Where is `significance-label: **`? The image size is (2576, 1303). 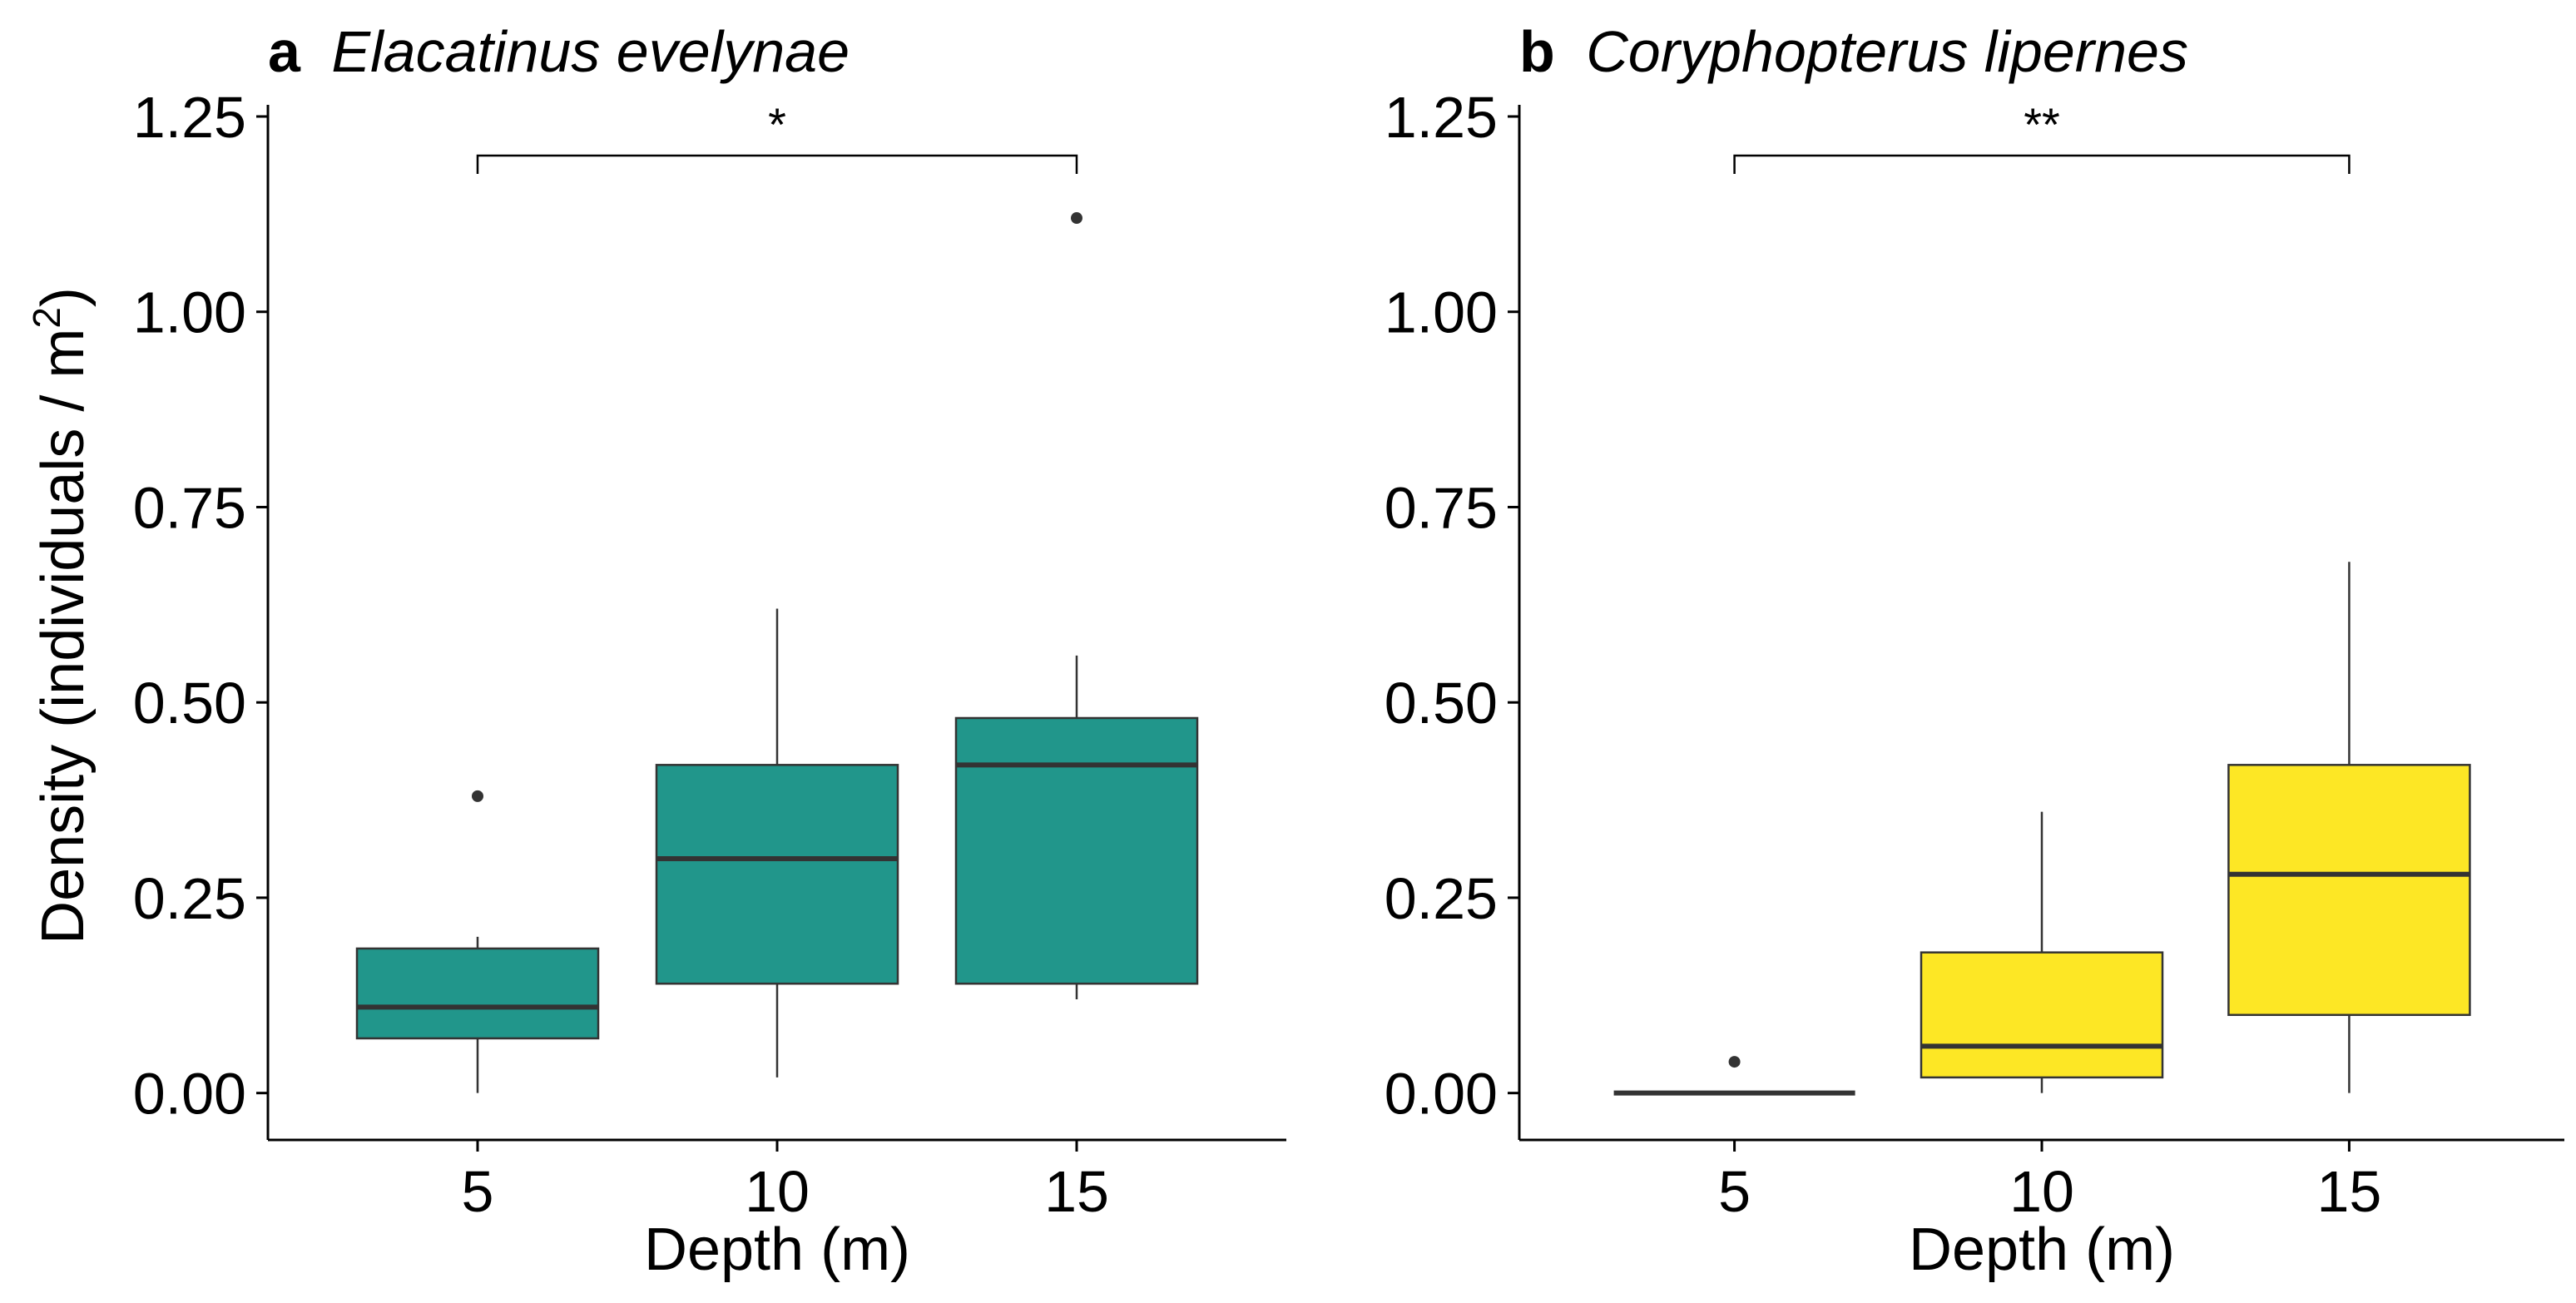
significance-label: ** is located at coordinates (2042, 124).